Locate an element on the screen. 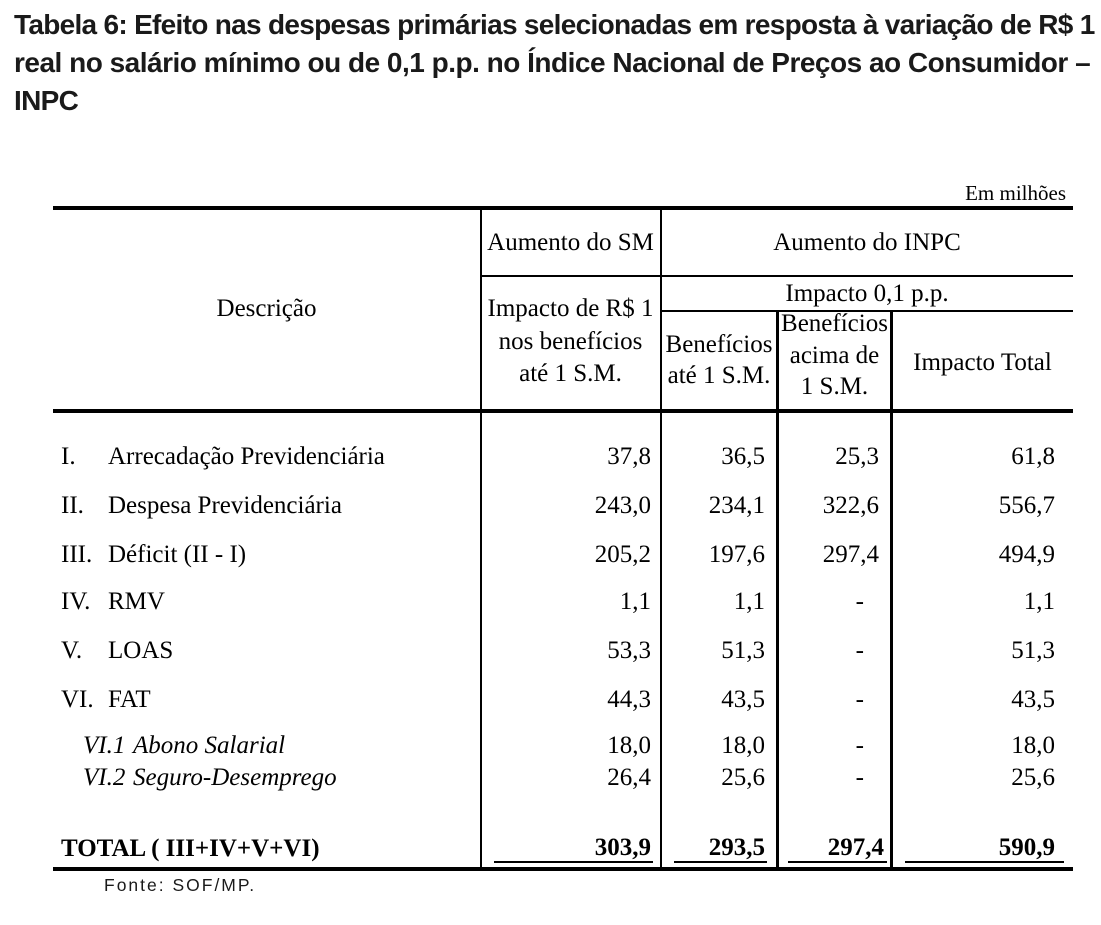 This screenshot has width=1101, height=925. row-numeral: I. is located at coordinates (68, 456).